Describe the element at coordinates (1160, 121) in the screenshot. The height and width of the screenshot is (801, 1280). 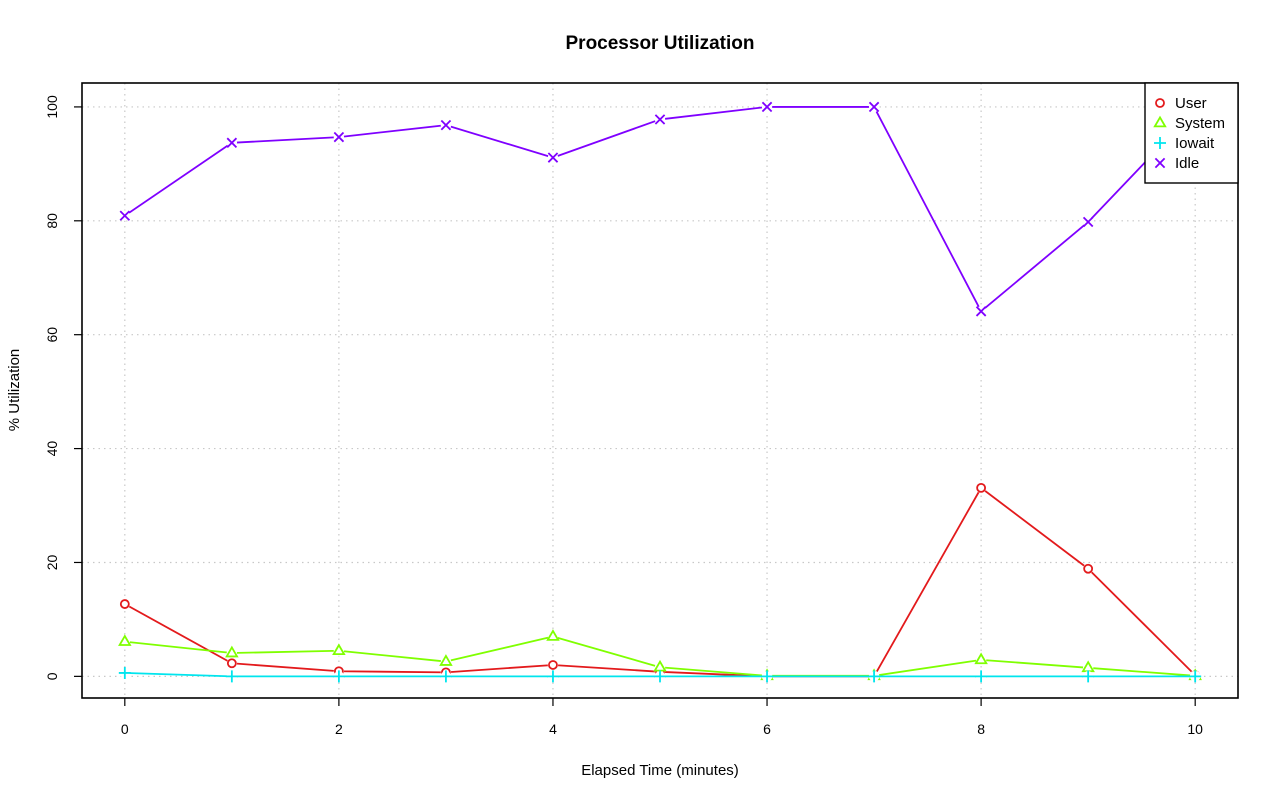
I see `legend-marker-system` at that location.